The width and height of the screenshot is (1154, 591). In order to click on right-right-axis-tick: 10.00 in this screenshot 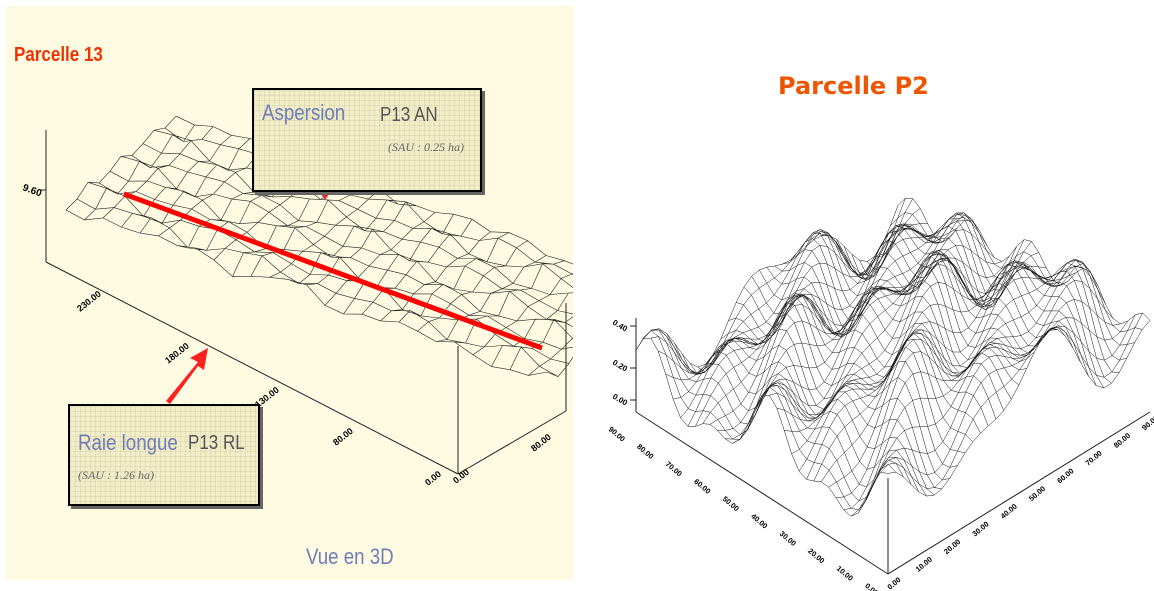, I will do `click(924, 564)`.